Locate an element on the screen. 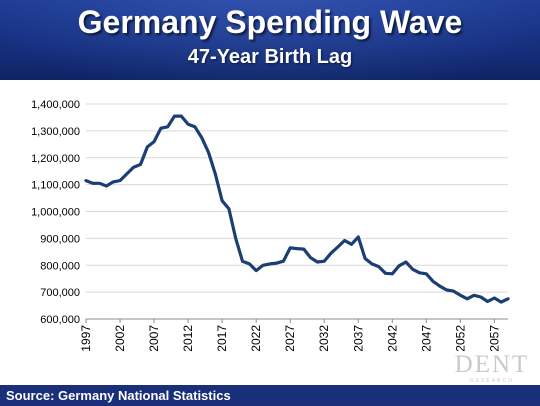 The height and width of the screenshot is (406, 540). y-tick-label: 1,200,000 is located at coordinates (55, 159).